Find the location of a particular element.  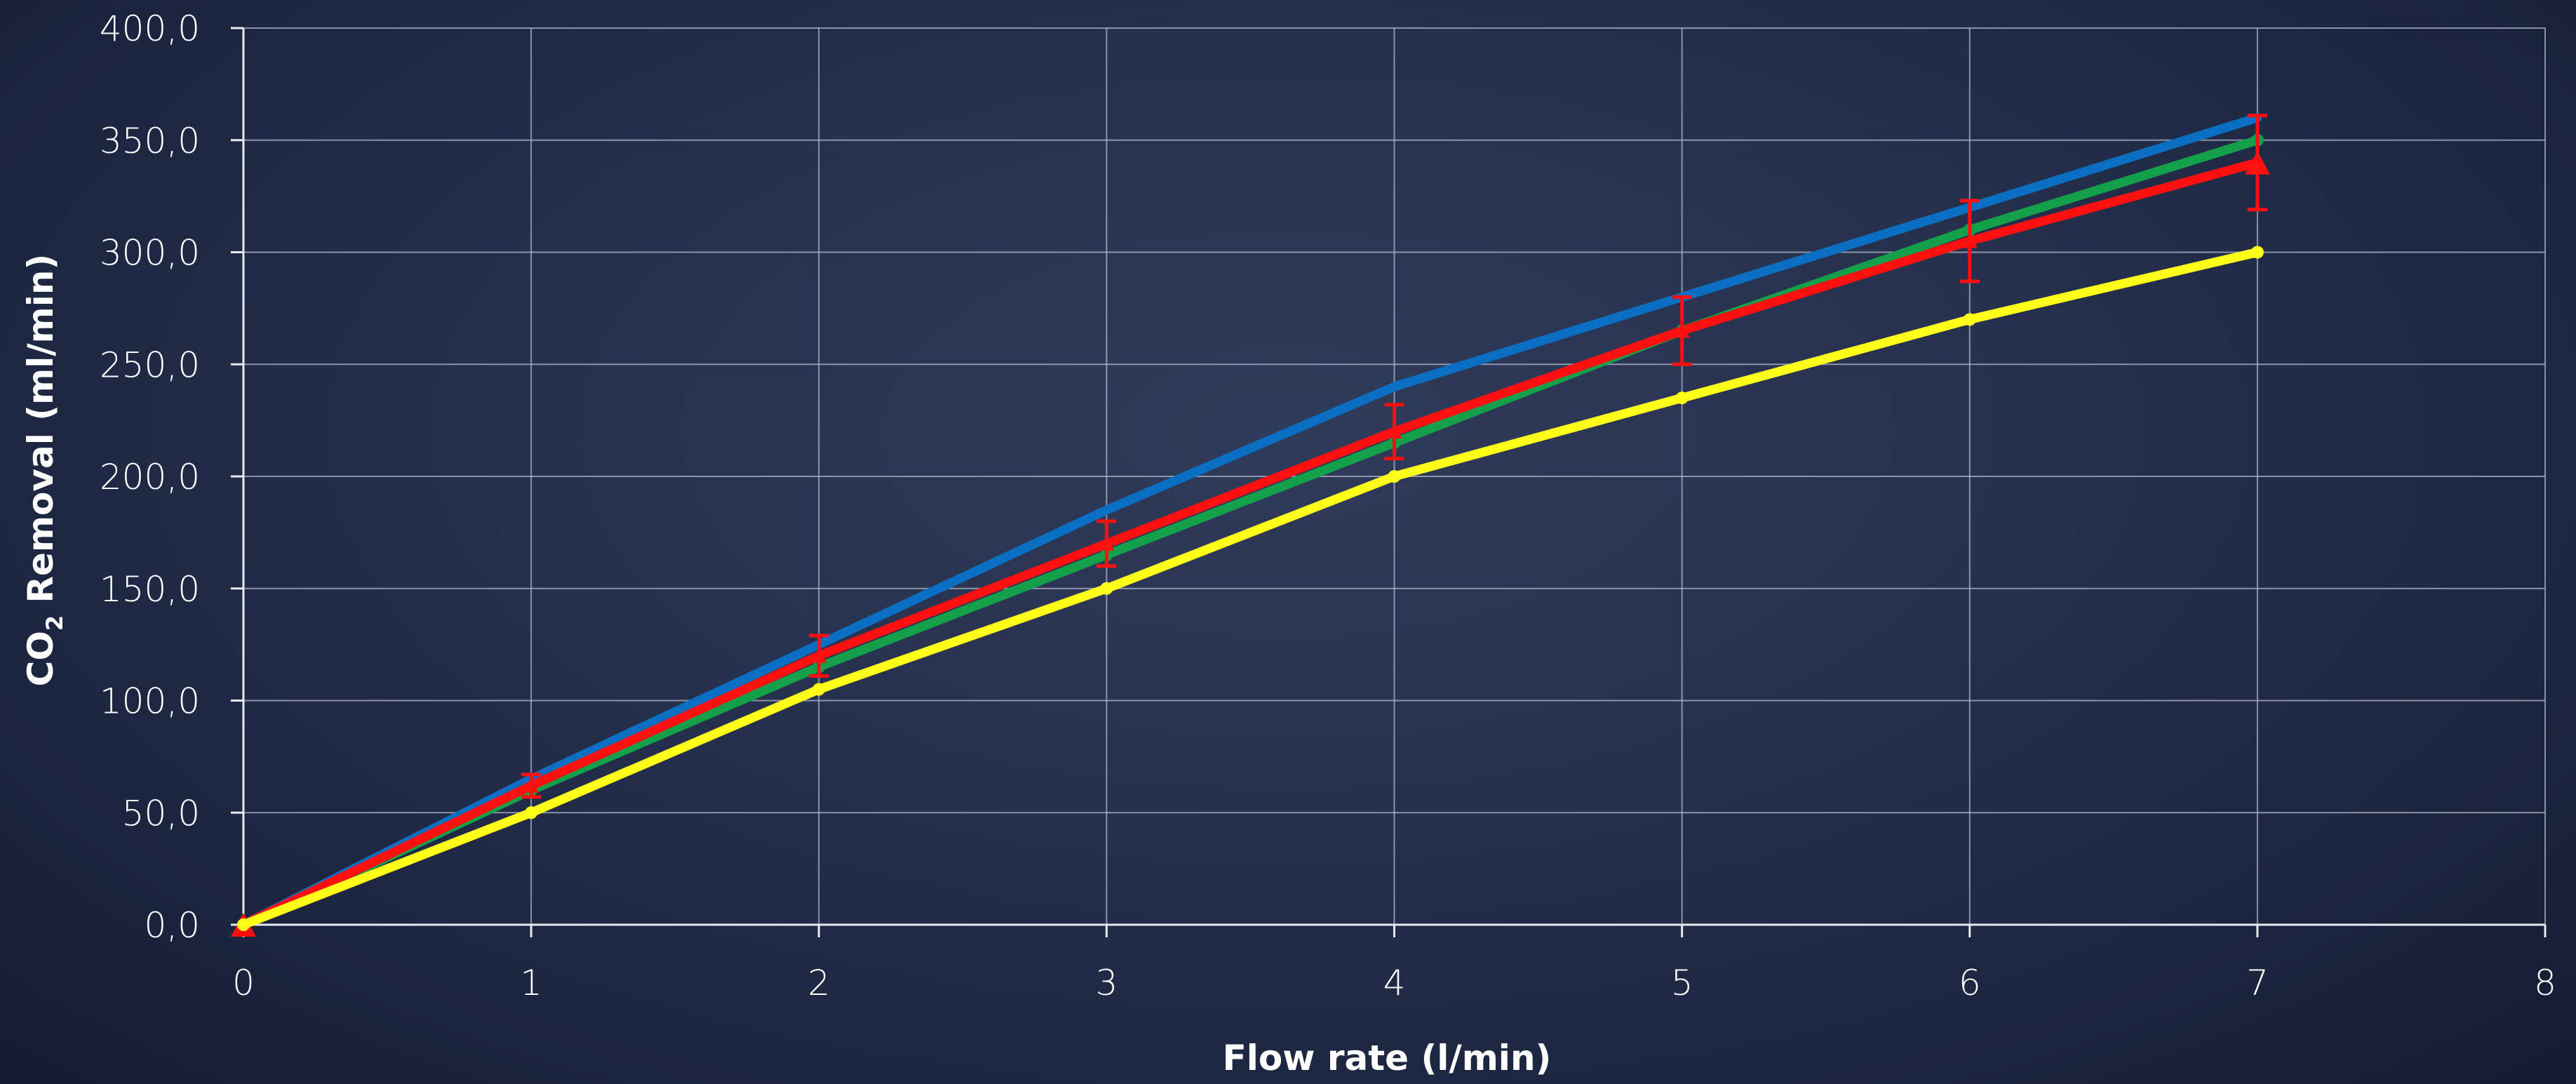

x-tick-label: 8 is located at coordinates (2545, 983).